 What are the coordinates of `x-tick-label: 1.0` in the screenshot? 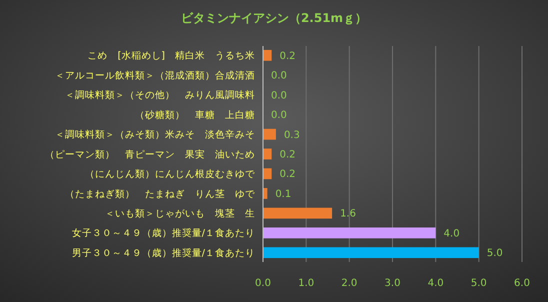 It's located at (306, 283).